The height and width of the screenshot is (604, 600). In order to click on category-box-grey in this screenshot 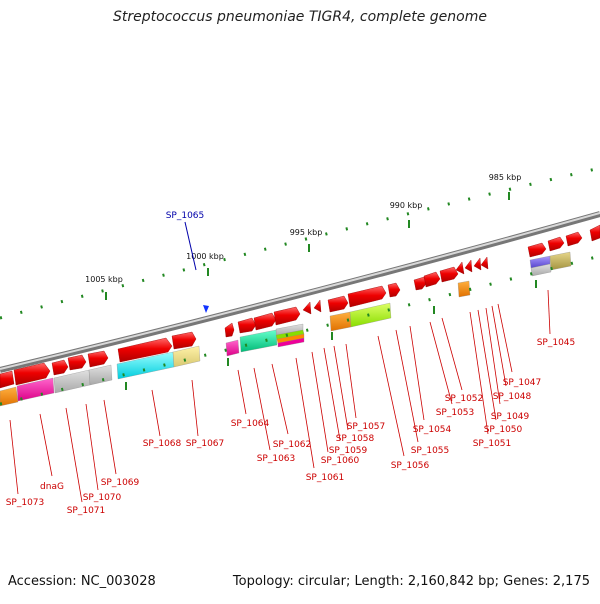, I will do `click(100, 375)`.